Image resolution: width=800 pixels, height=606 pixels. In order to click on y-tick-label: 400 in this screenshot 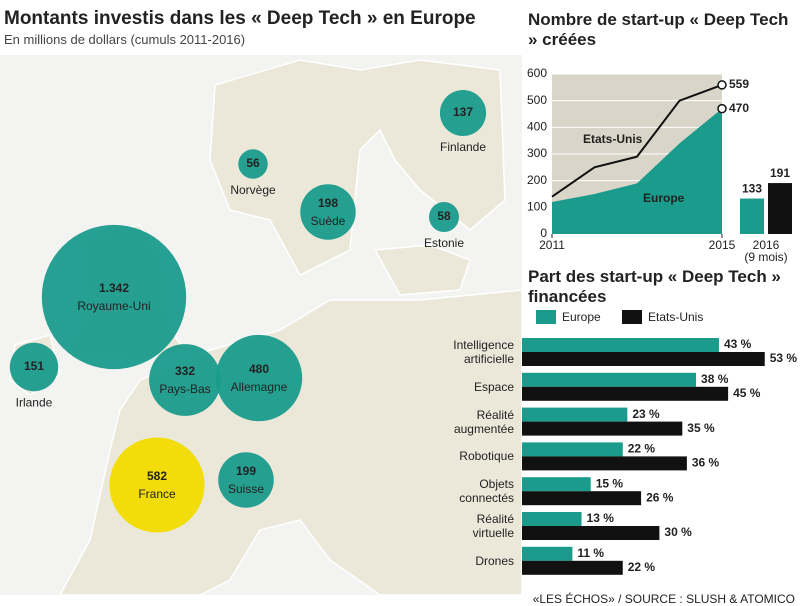, I will do `click(537, 127)`.